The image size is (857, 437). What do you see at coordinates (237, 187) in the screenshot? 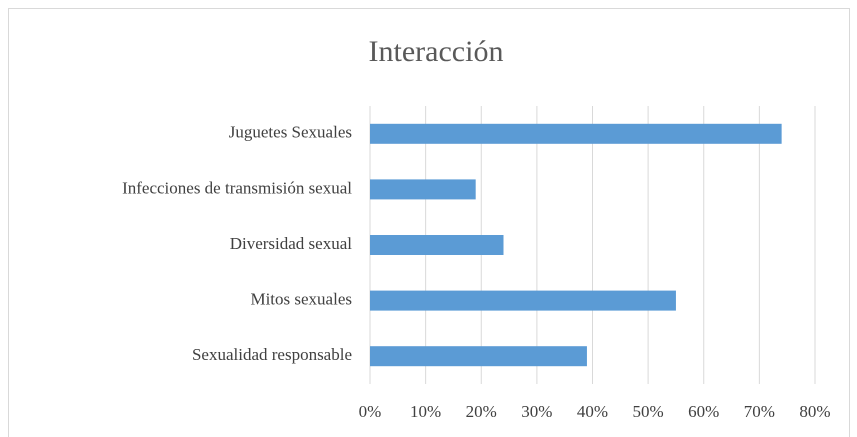
I see `y-tick-label: Infecciones de transmisión sexual` at bounding box center [237, 187].